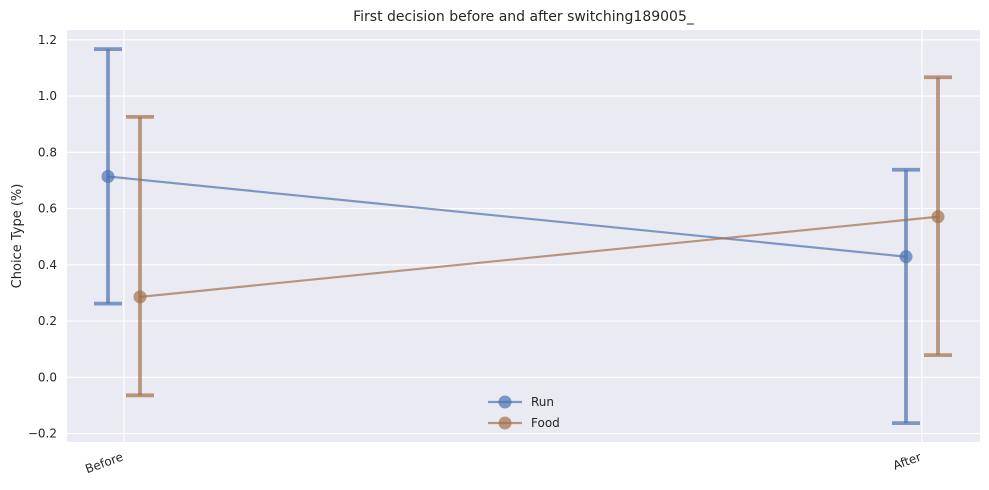 This screenshot has width=989, height=490. Describe the element at coordinates (524, 423) in the screenshot. I see `legend-item-food: Food` at that location.